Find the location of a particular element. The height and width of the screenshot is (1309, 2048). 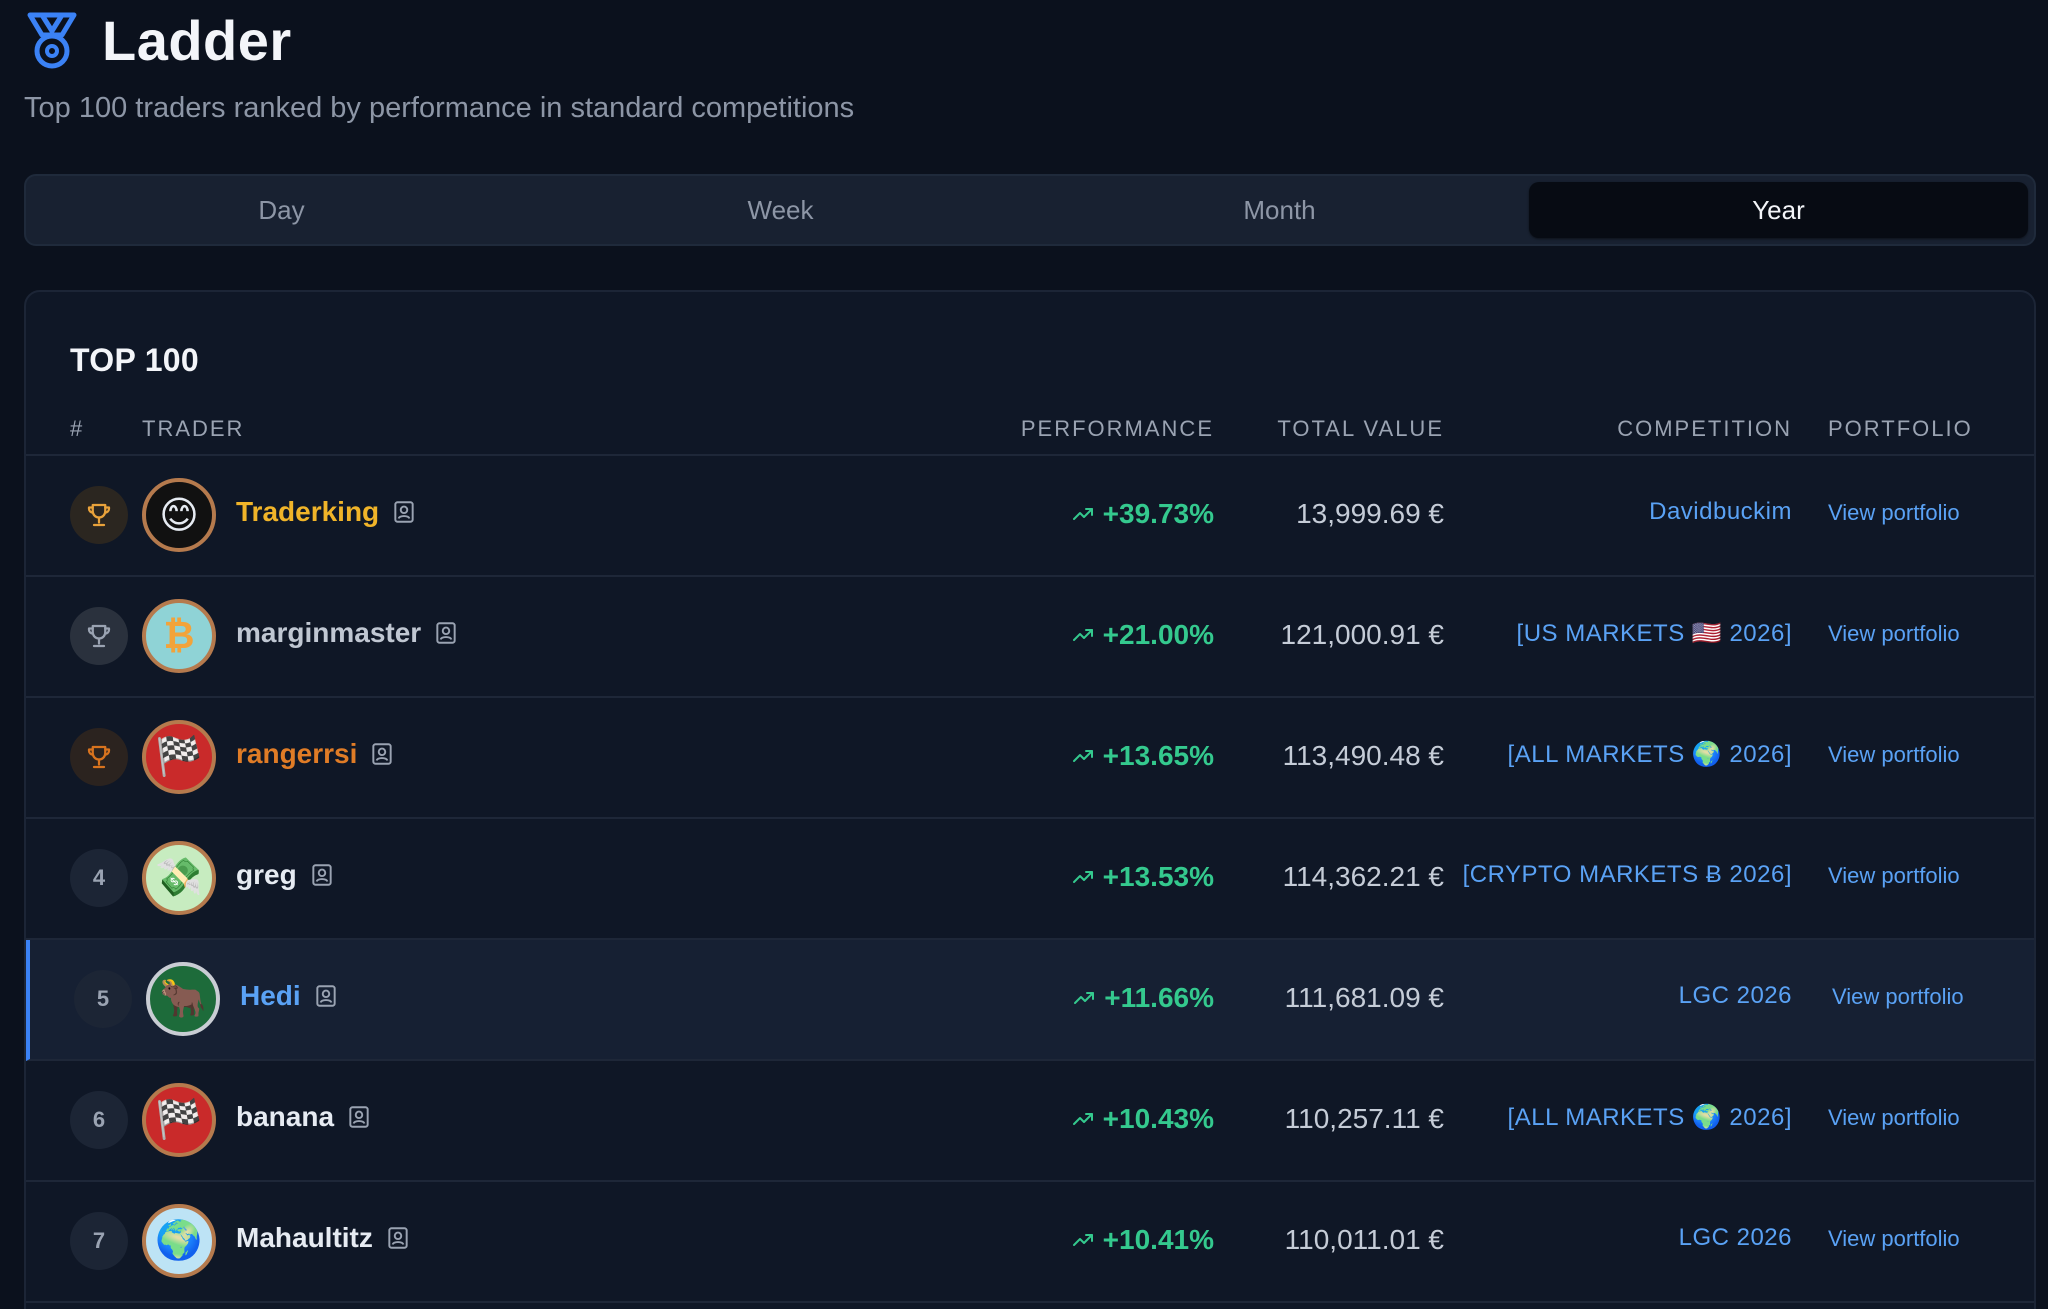

rank-badge: 7 is located at coordinates (99, 1241).